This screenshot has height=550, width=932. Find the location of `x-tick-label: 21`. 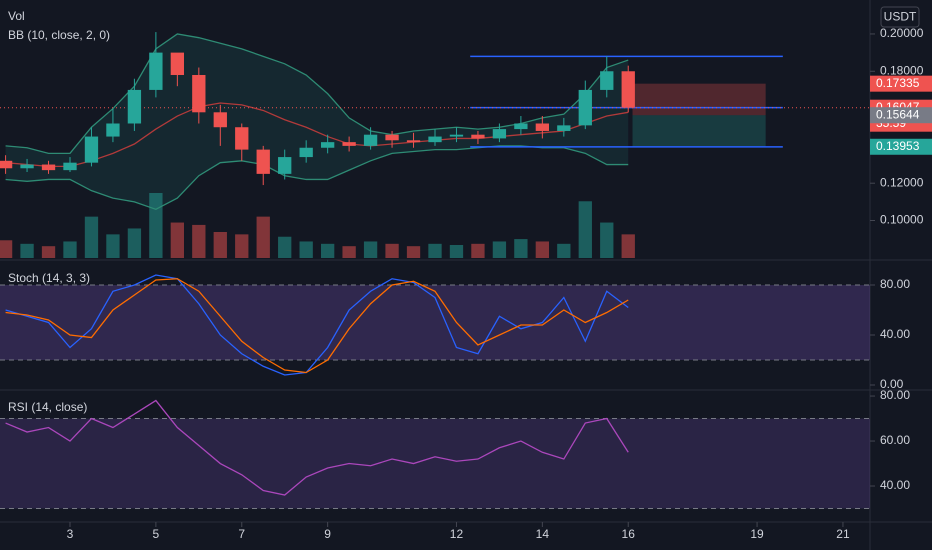

x-tick-label: 21 is located at coordinates (843, 534).